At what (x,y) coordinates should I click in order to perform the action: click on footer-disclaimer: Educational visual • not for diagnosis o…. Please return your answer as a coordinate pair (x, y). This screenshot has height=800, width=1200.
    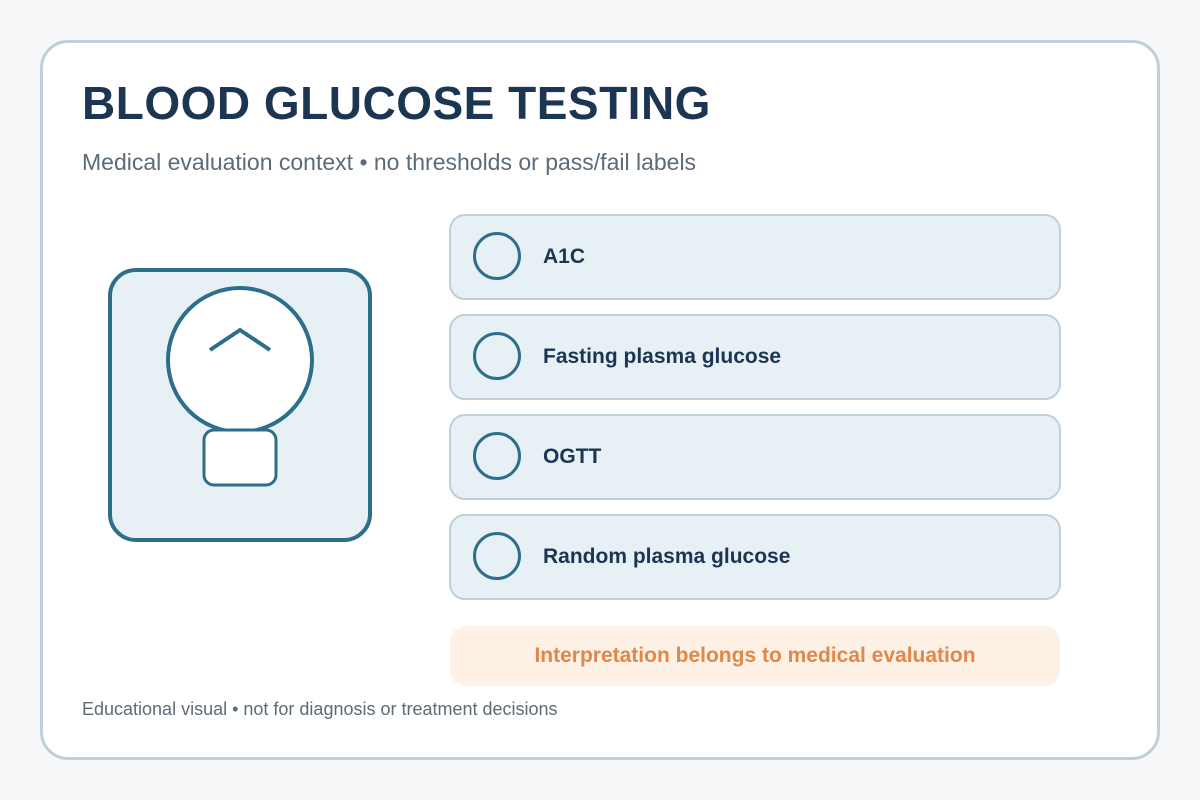
    Looking at the image, I should click on (320, 709).